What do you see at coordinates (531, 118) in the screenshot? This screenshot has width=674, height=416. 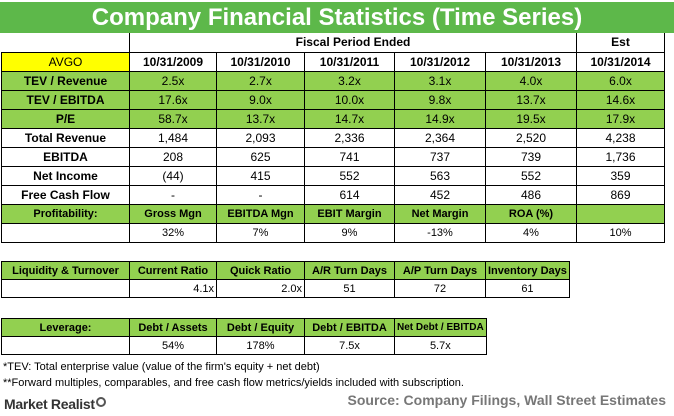 I see `value-cell: 19.5x` at bounding box center [531, 118].